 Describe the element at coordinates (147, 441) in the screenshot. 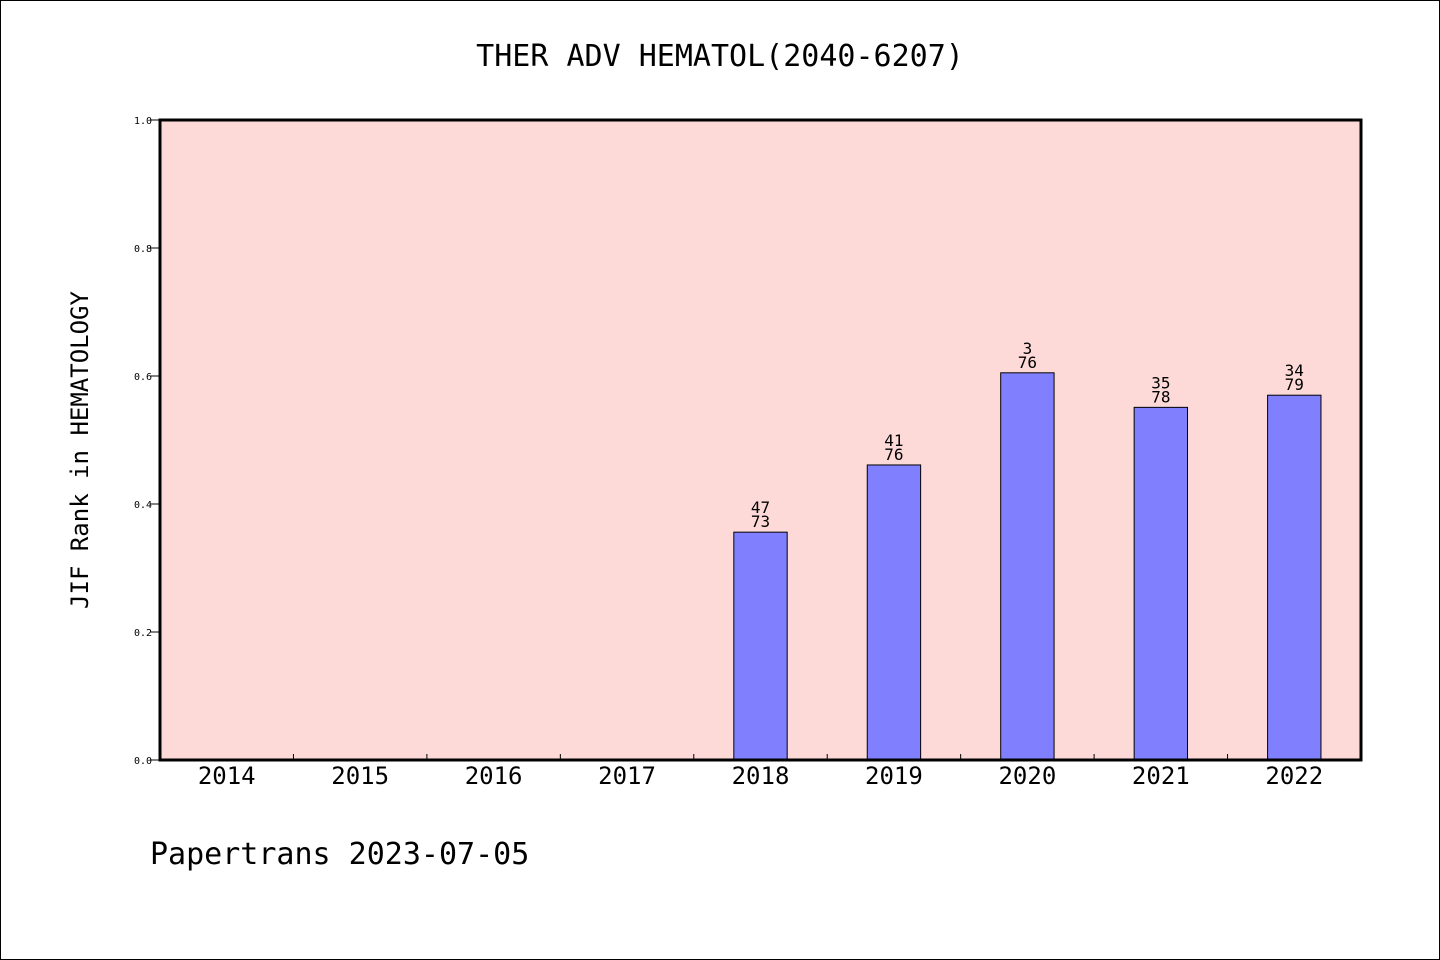

I see `y-axis: 0.0 0.2 0.4 0.6 0.8 1.0` at that location.